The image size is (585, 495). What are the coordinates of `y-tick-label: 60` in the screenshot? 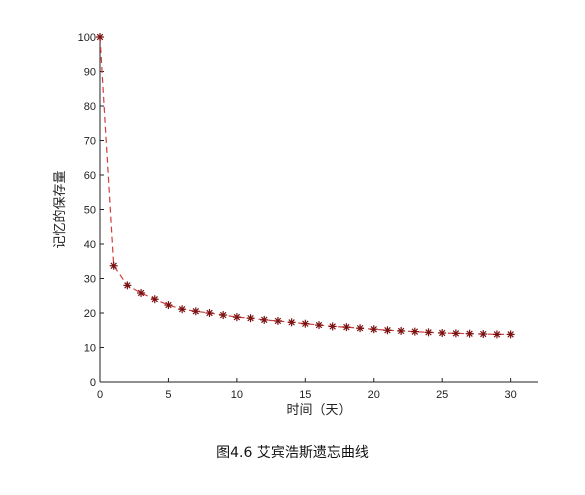 It's located at (90, 176).